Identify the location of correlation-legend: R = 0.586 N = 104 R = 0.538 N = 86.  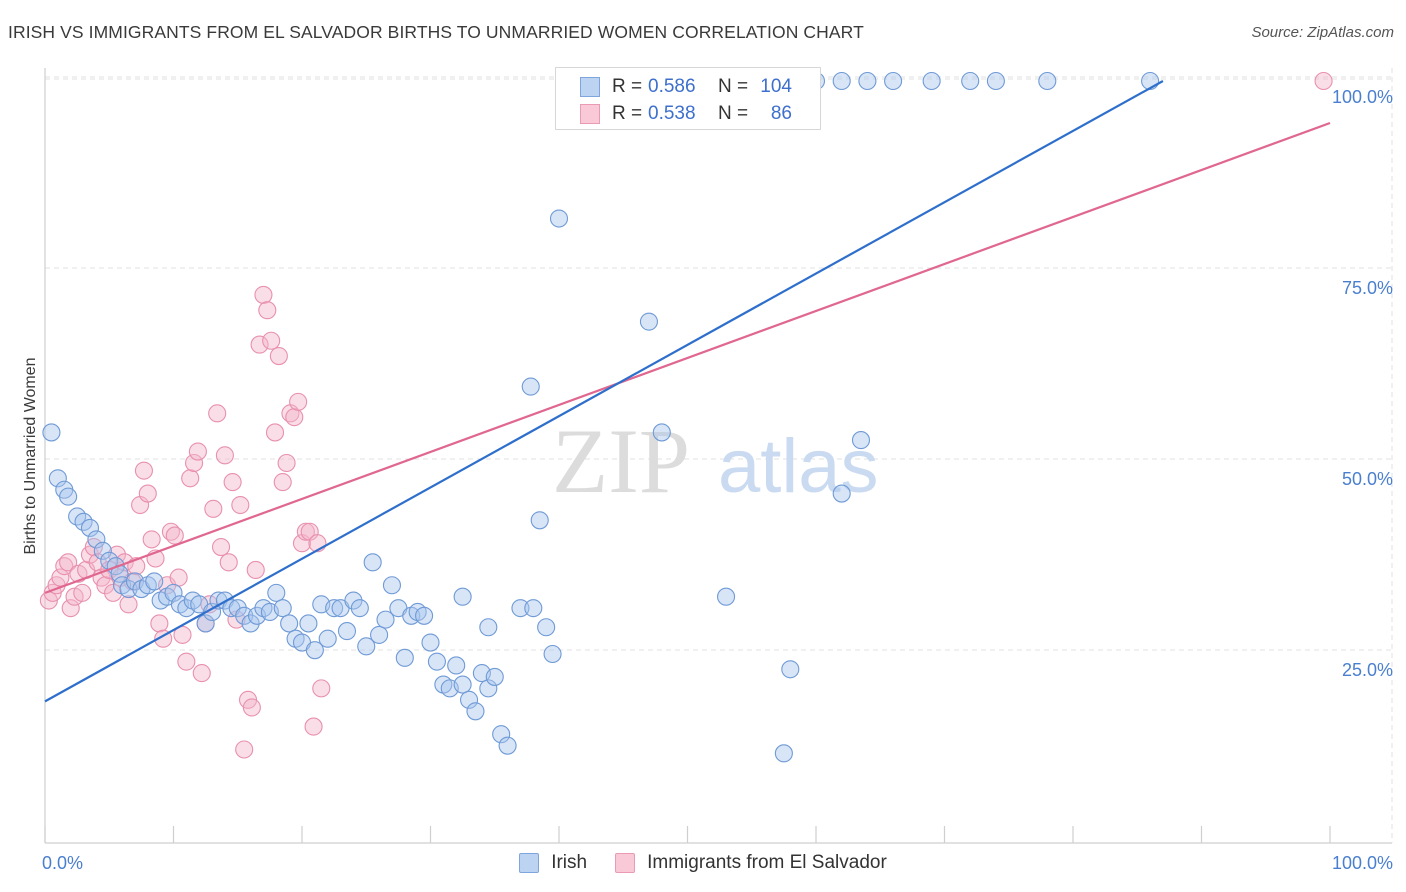
(688, 98).